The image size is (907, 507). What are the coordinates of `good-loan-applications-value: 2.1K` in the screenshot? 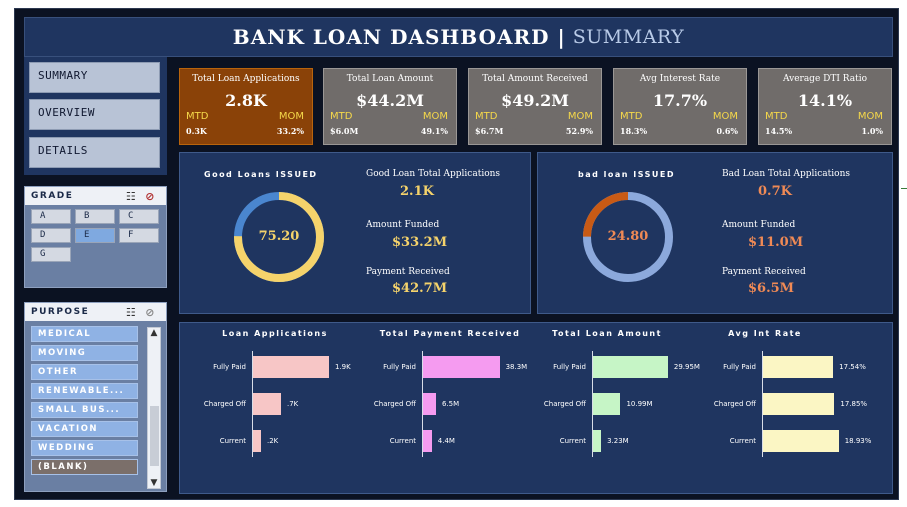 It's located at (417, 191).